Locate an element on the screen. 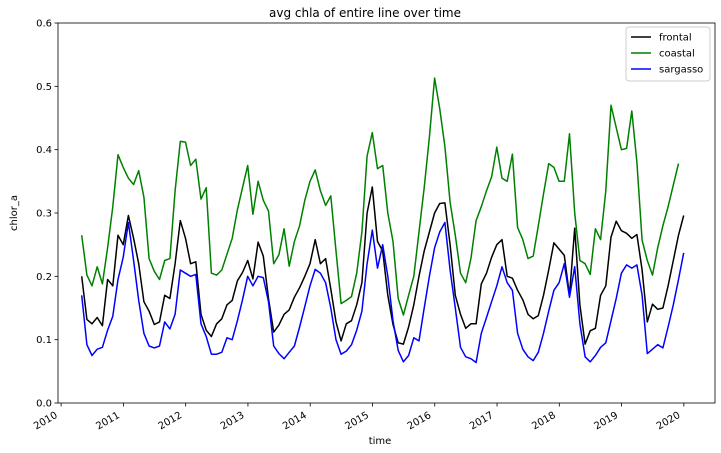  legend-label-sargasso: sargasso is located at coordinates (681, 70).